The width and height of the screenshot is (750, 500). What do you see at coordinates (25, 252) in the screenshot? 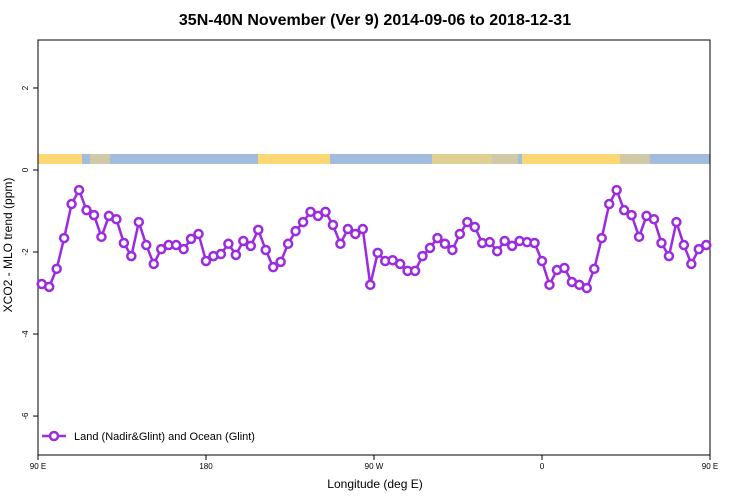
I see `y-tick-label: -2` at bounding box center [25, 252].